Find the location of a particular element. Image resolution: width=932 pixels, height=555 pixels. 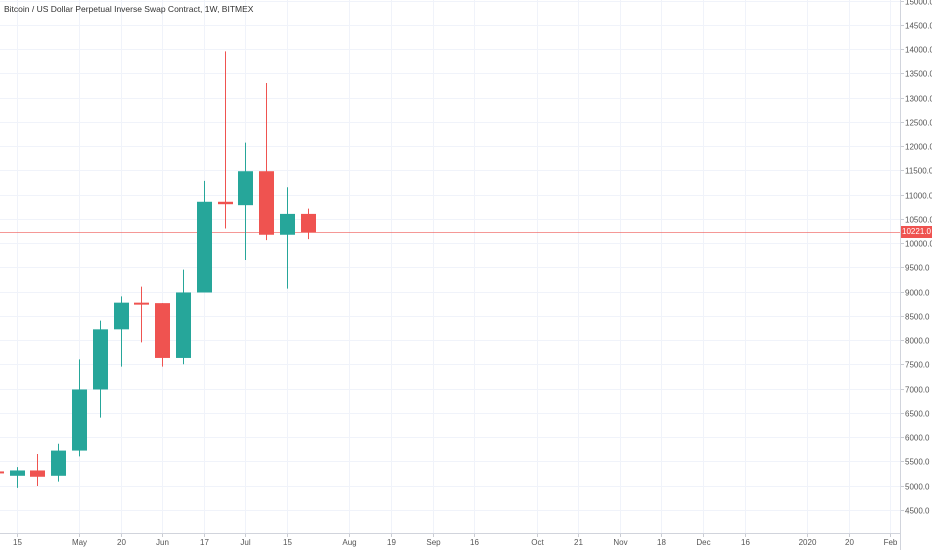

y-tick-label: 7000.0 is located at coordinates (917, 390).